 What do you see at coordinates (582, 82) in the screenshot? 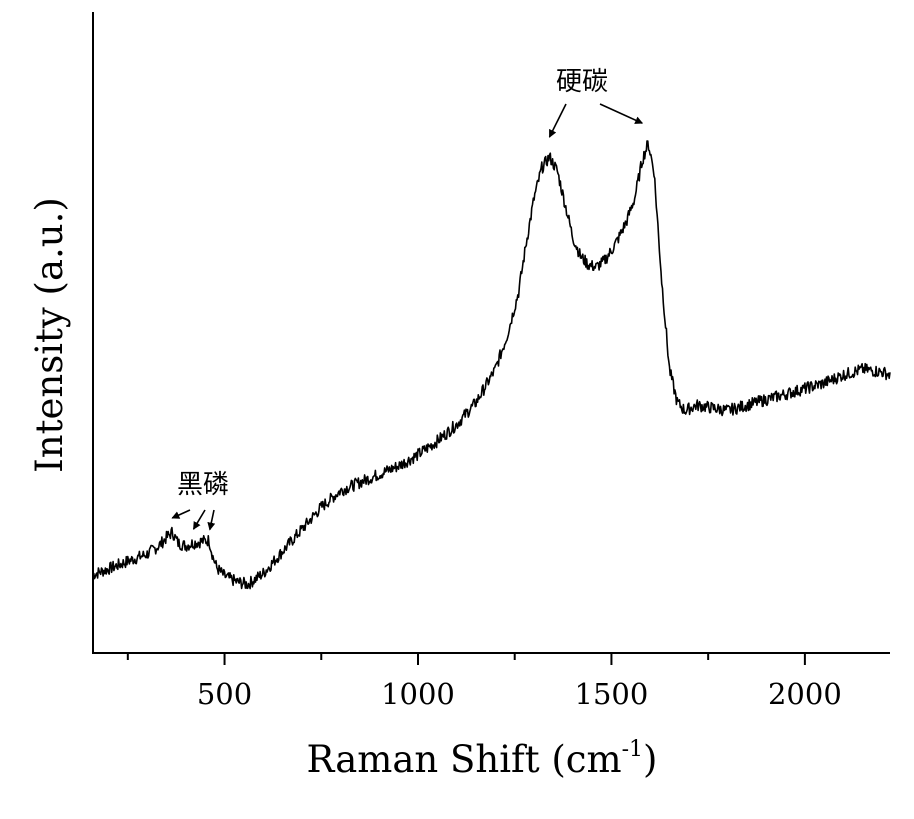
I see `annotation-label-hard-carbon: 硬碳` at bounding box center [582, 82].